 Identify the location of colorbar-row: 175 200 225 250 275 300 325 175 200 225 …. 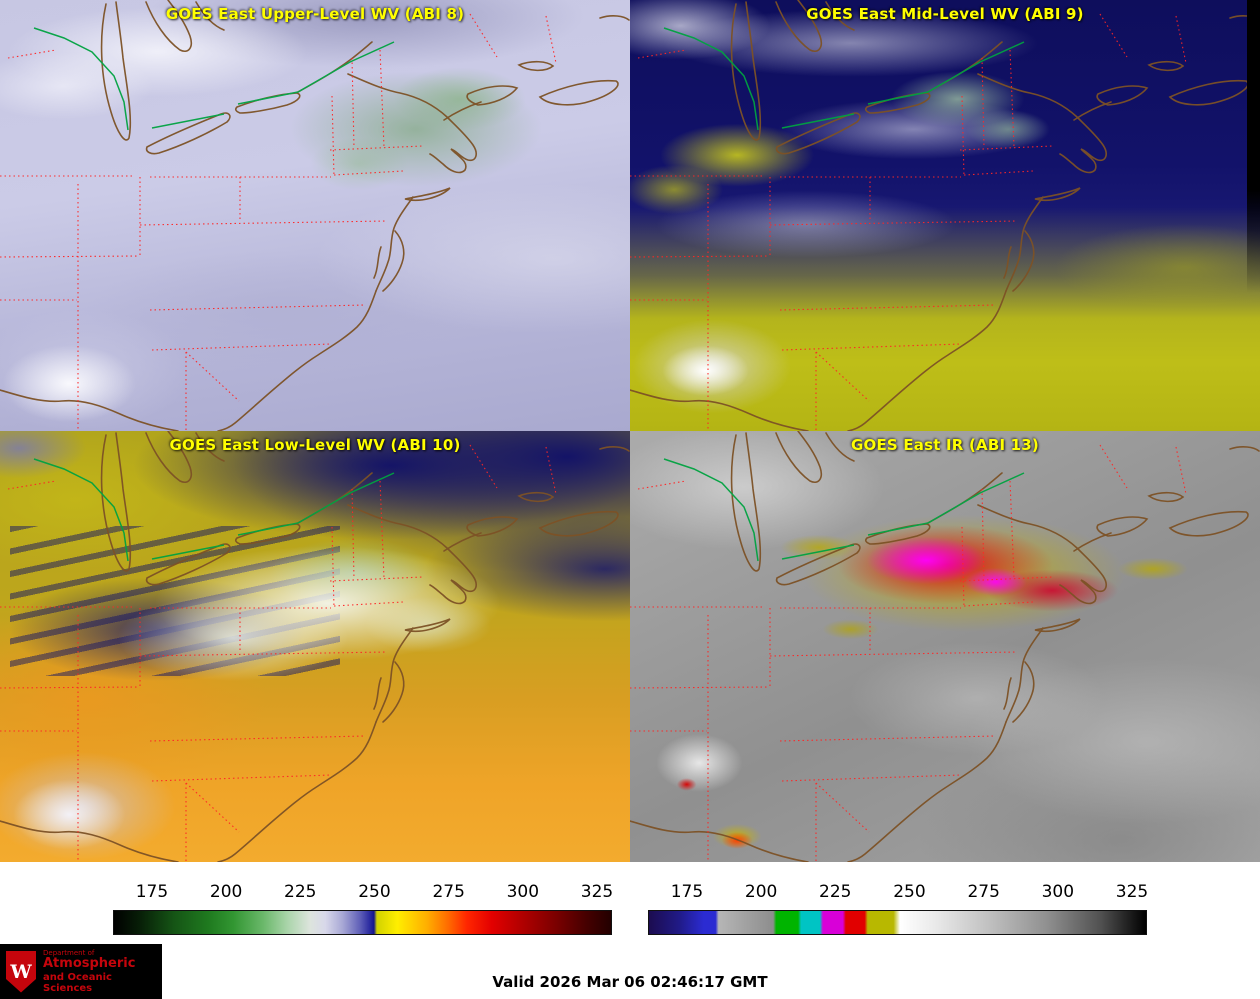
(630, 902).